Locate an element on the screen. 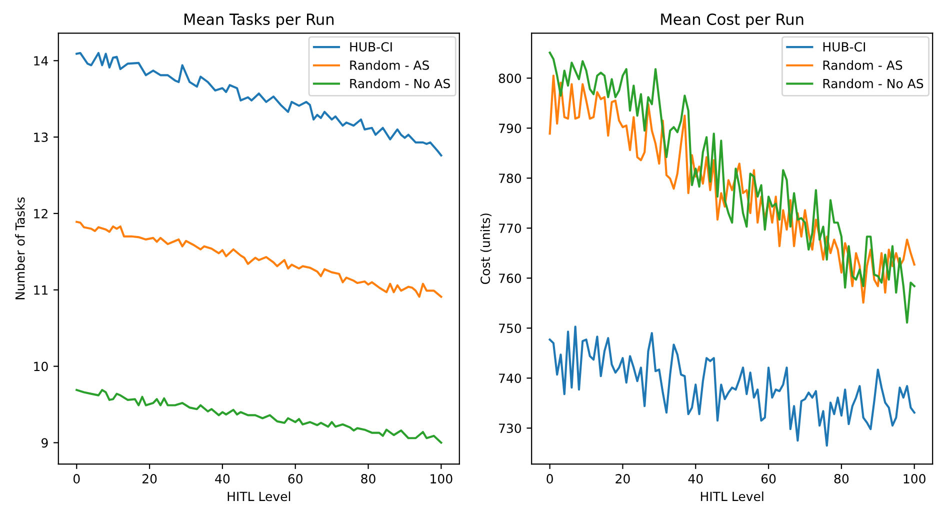  y-tick-label: 770 is located at coordinates (510, 229).